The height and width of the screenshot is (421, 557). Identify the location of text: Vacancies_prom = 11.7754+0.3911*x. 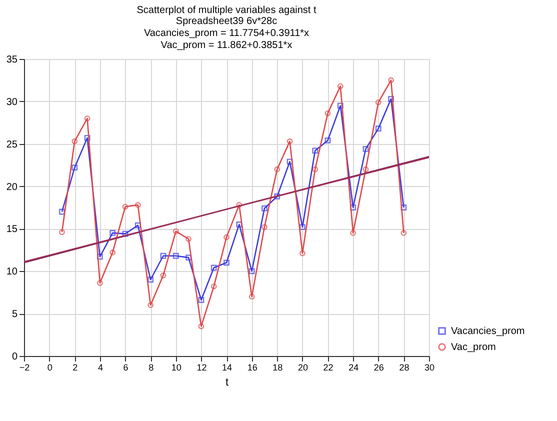
(227, 33).